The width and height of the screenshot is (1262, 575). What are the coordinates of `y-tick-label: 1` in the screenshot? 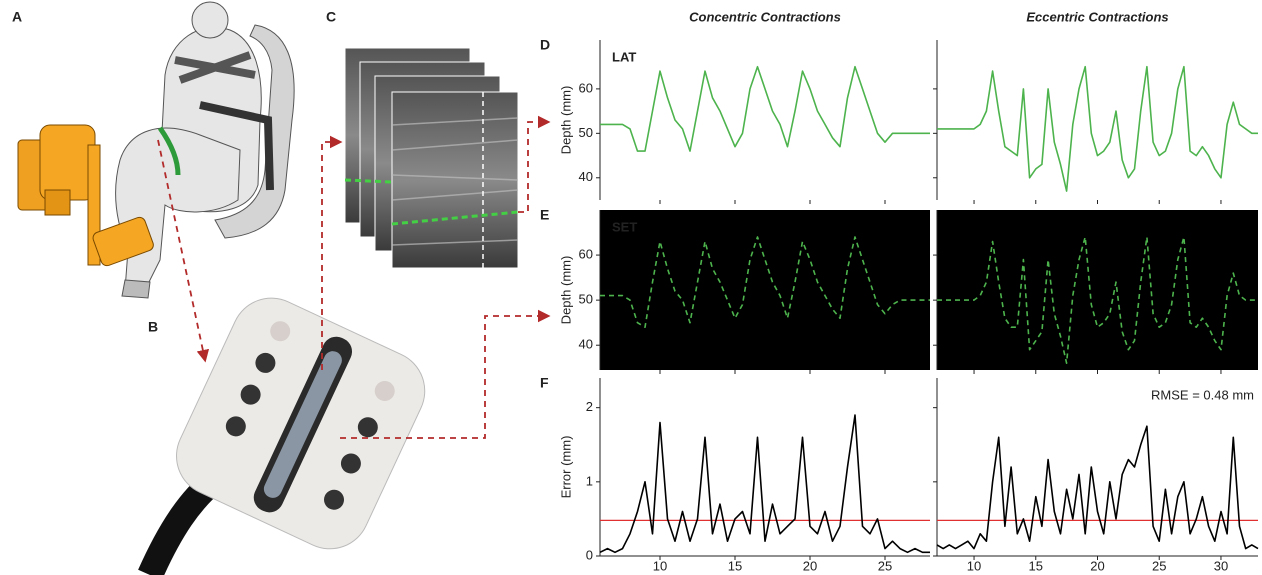 It's located at (589, 480).